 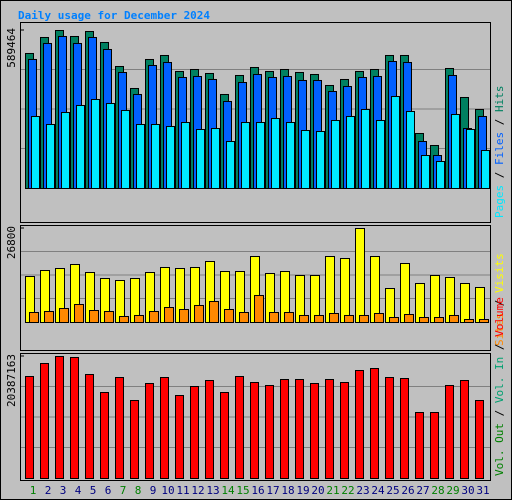 I want to click on x-tick-label: 18, so click(x=287, y=490).